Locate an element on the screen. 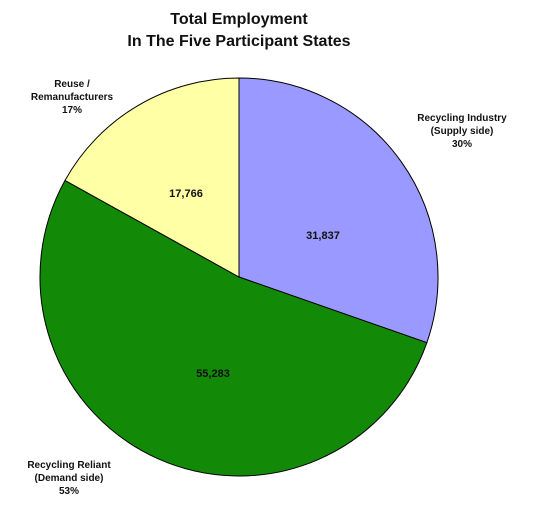 This screenshot has width=539, height=512. value-label-reuse-remanufacturers: 17,766 is located at coordinates (186, 194).